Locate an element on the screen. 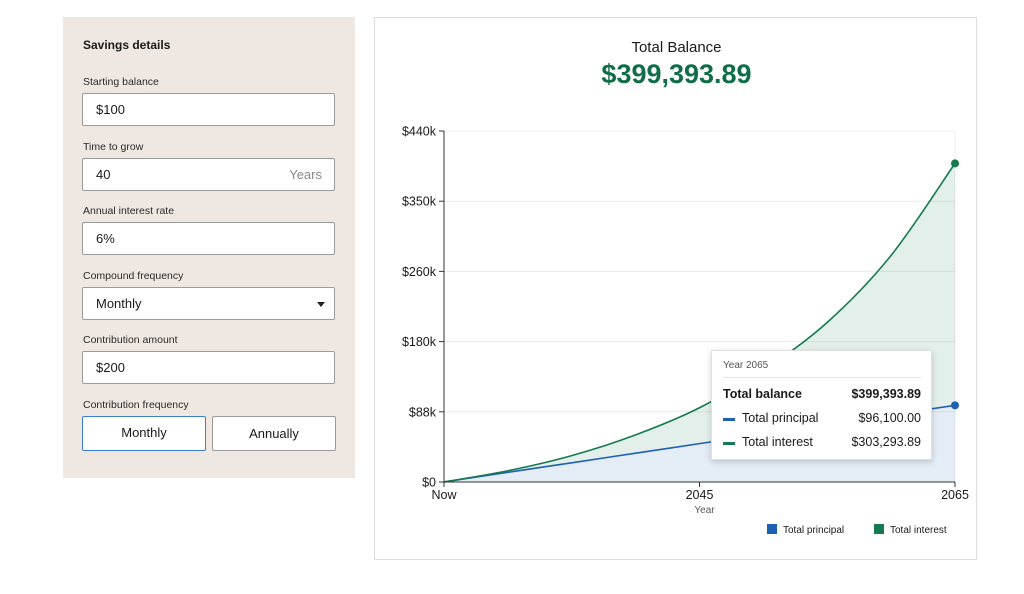 This screenshot has height=594, width=1024. y-tick-label: $0 is located at coordinates (429, 483).